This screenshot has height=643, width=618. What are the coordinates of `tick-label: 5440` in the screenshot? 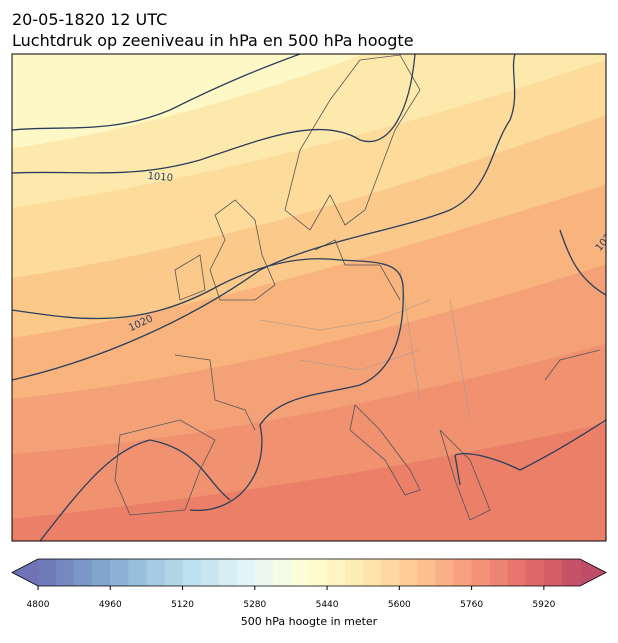 It's located at (327, 605).